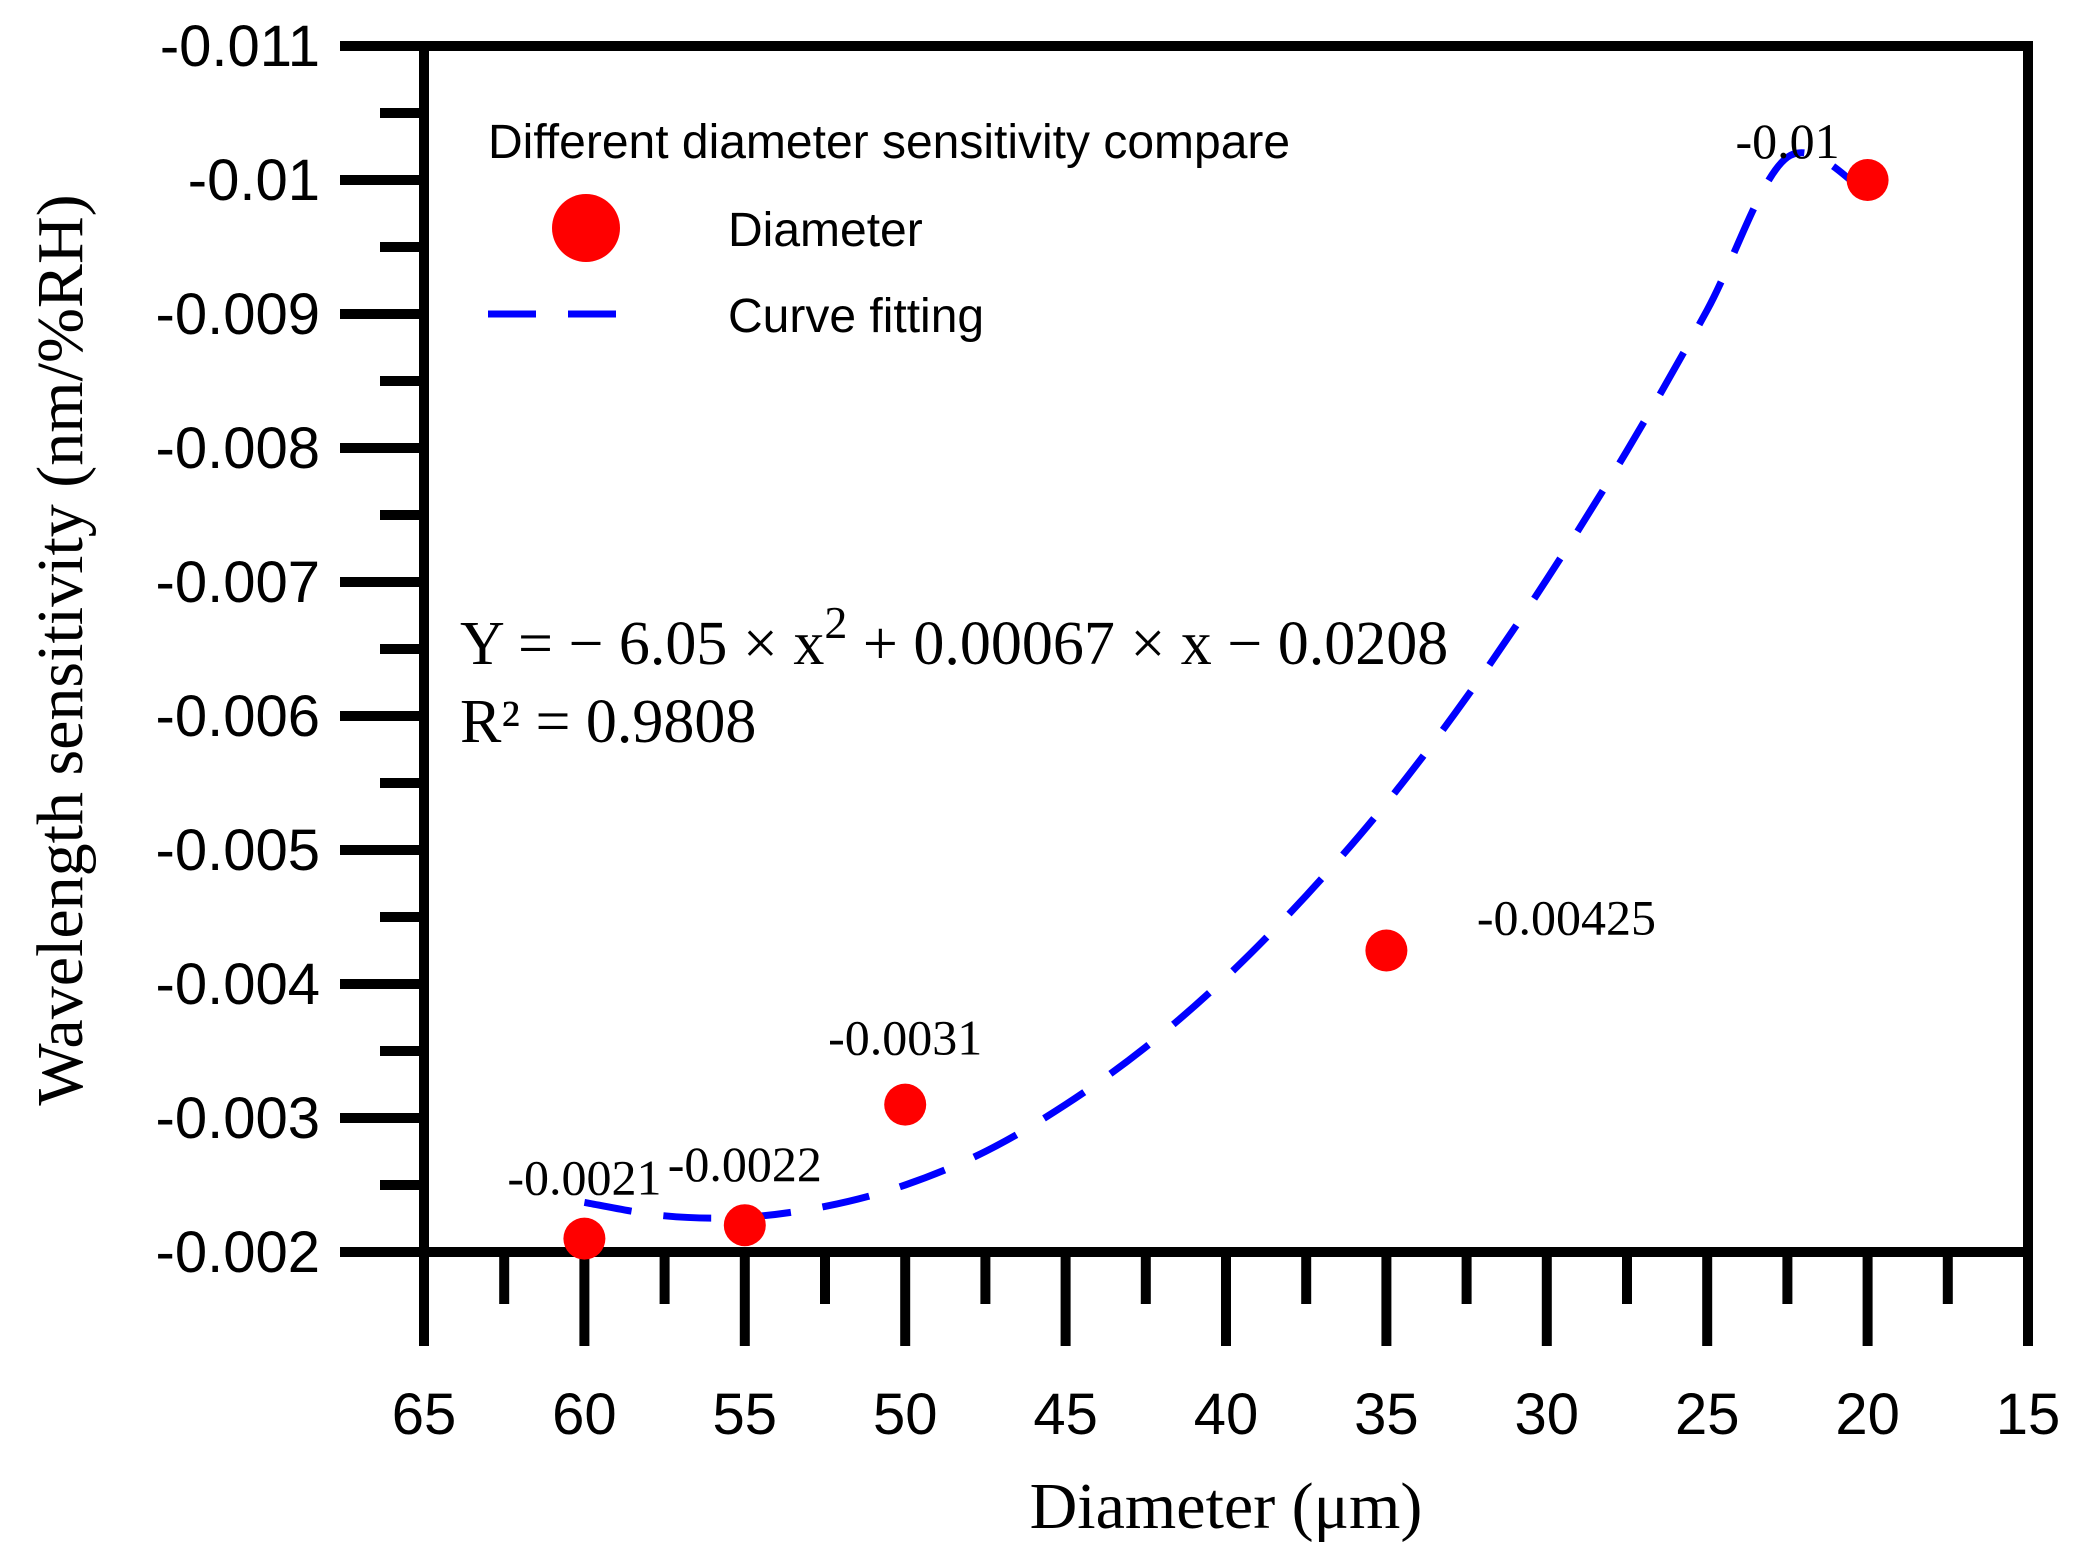 This screenshot has height=1548, width=2073. Describe the element at coordinates (1867, 1414) in the screenshot. I see `x-tick-label: 20` at that location.